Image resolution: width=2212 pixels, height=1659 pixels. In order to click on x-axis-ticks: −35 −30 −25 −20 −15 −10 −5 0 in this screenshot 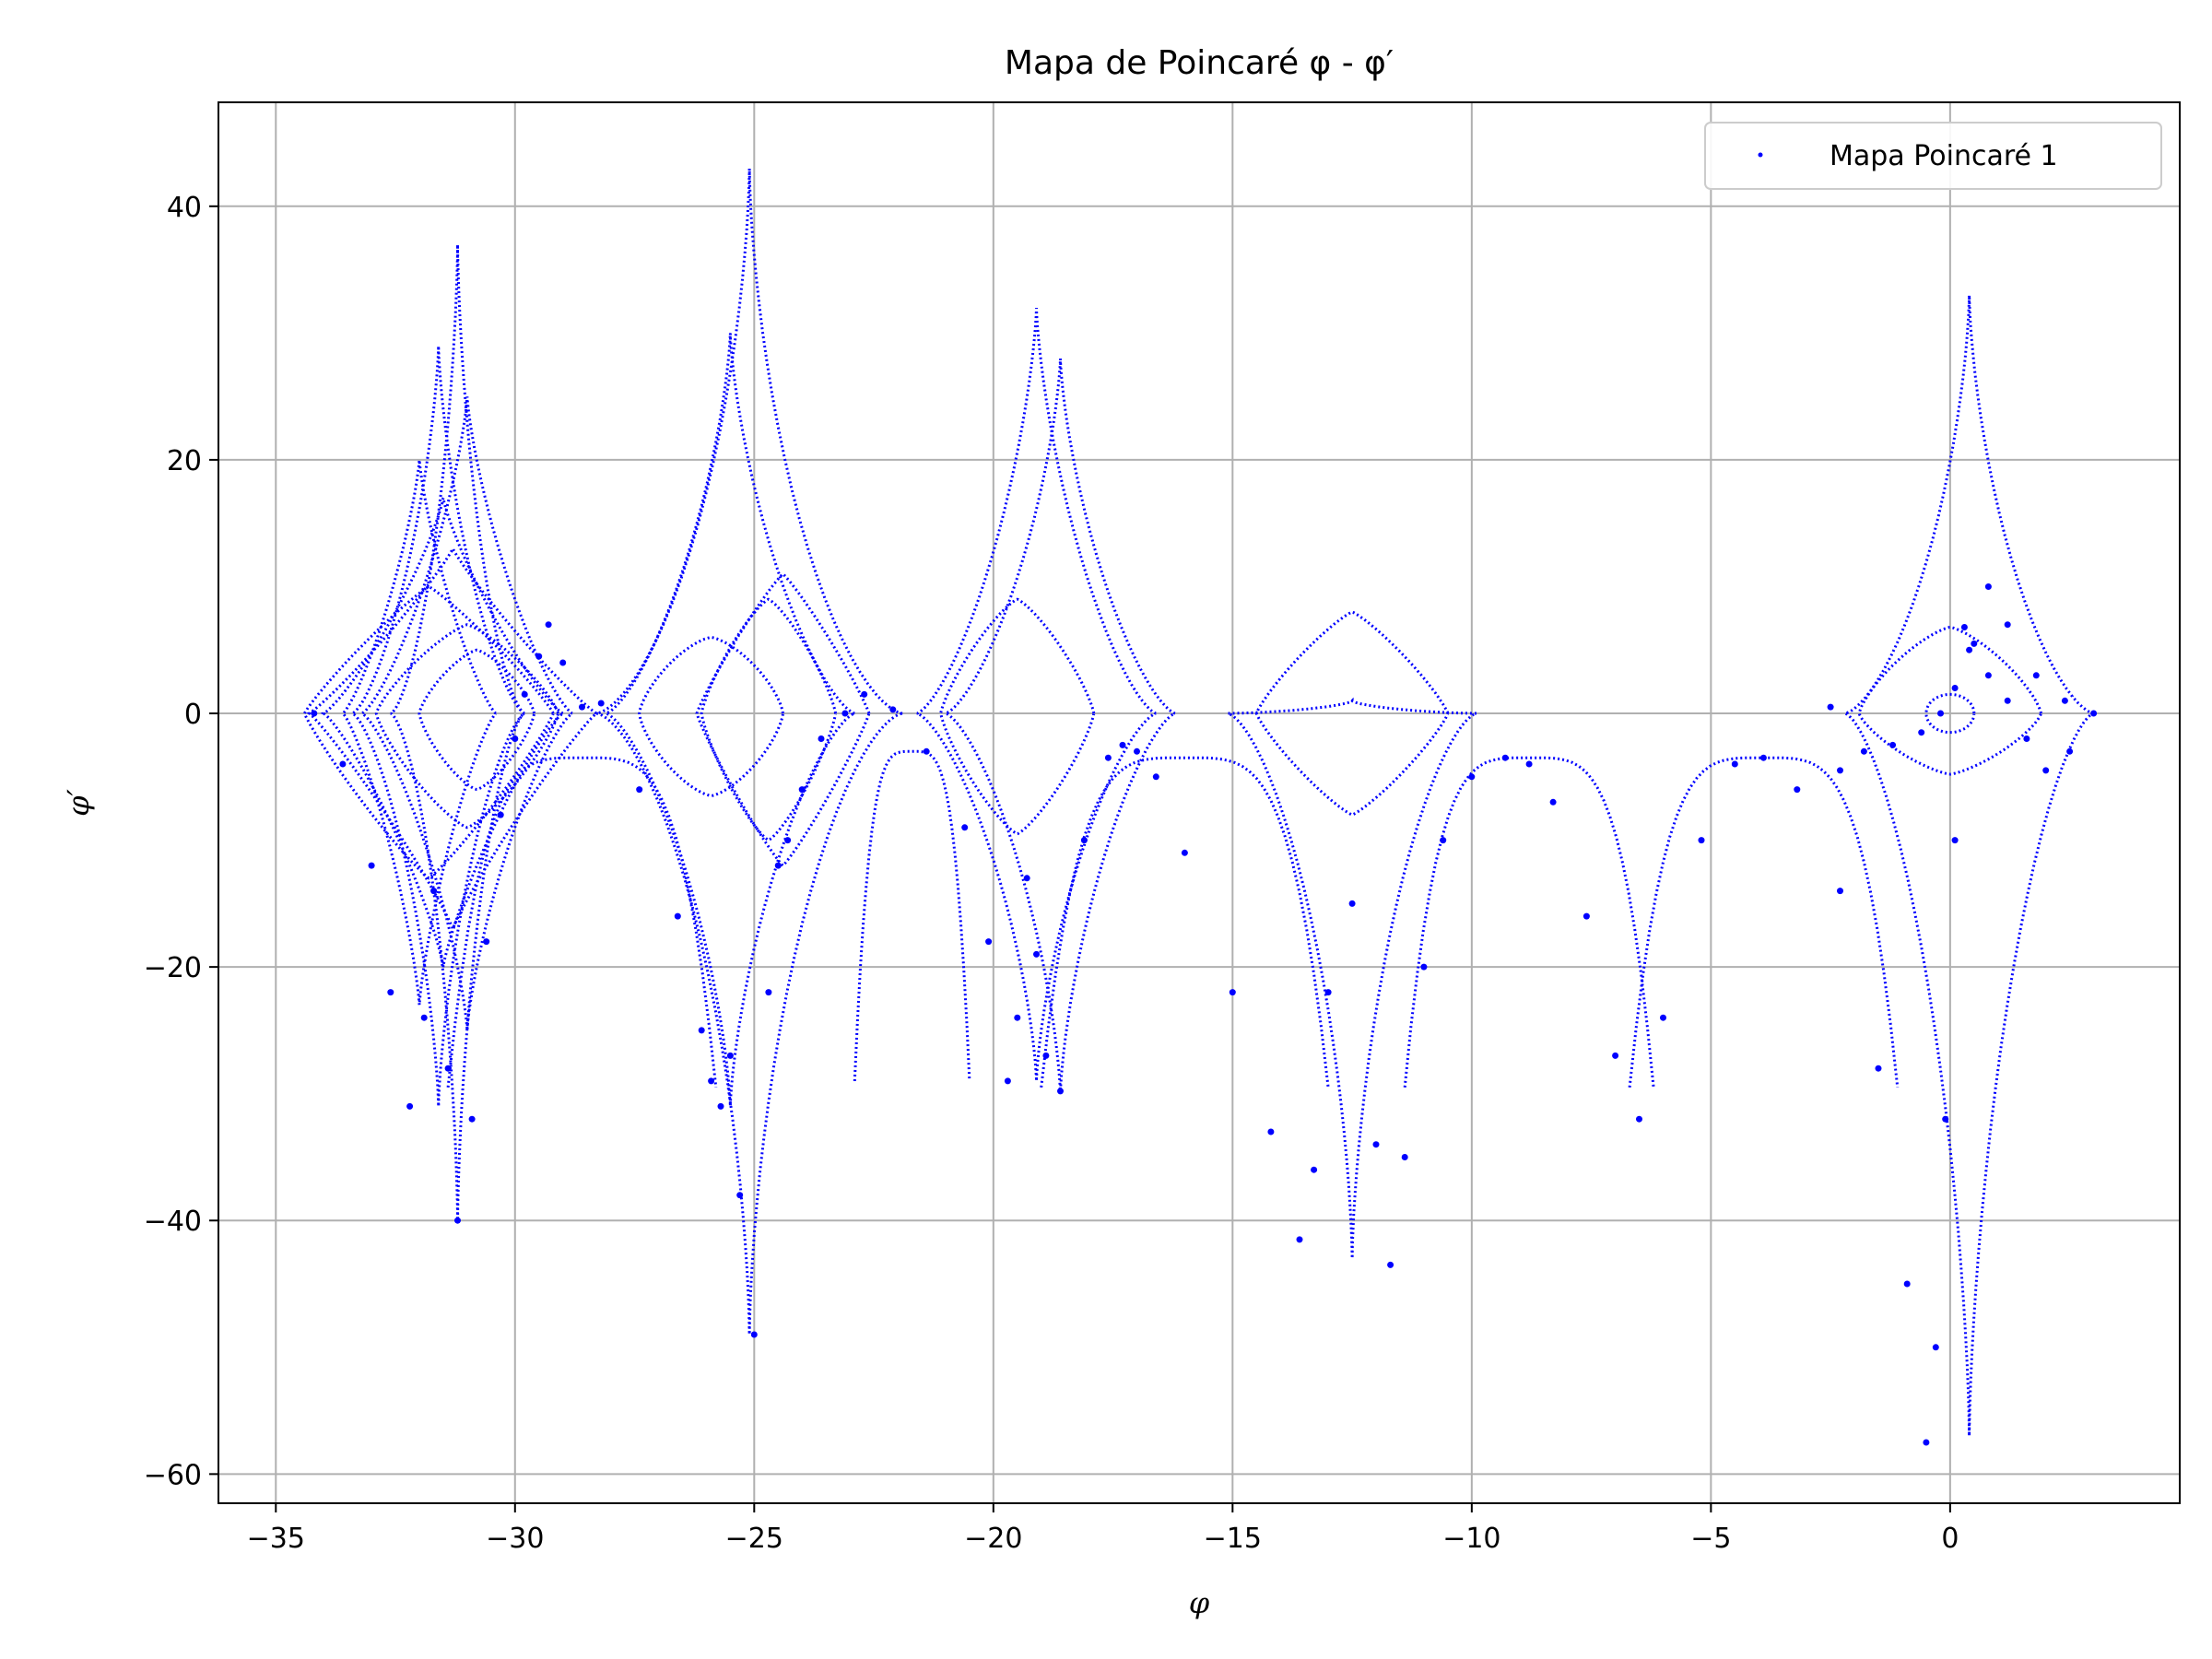, I will do `click(1103, 1529)`.